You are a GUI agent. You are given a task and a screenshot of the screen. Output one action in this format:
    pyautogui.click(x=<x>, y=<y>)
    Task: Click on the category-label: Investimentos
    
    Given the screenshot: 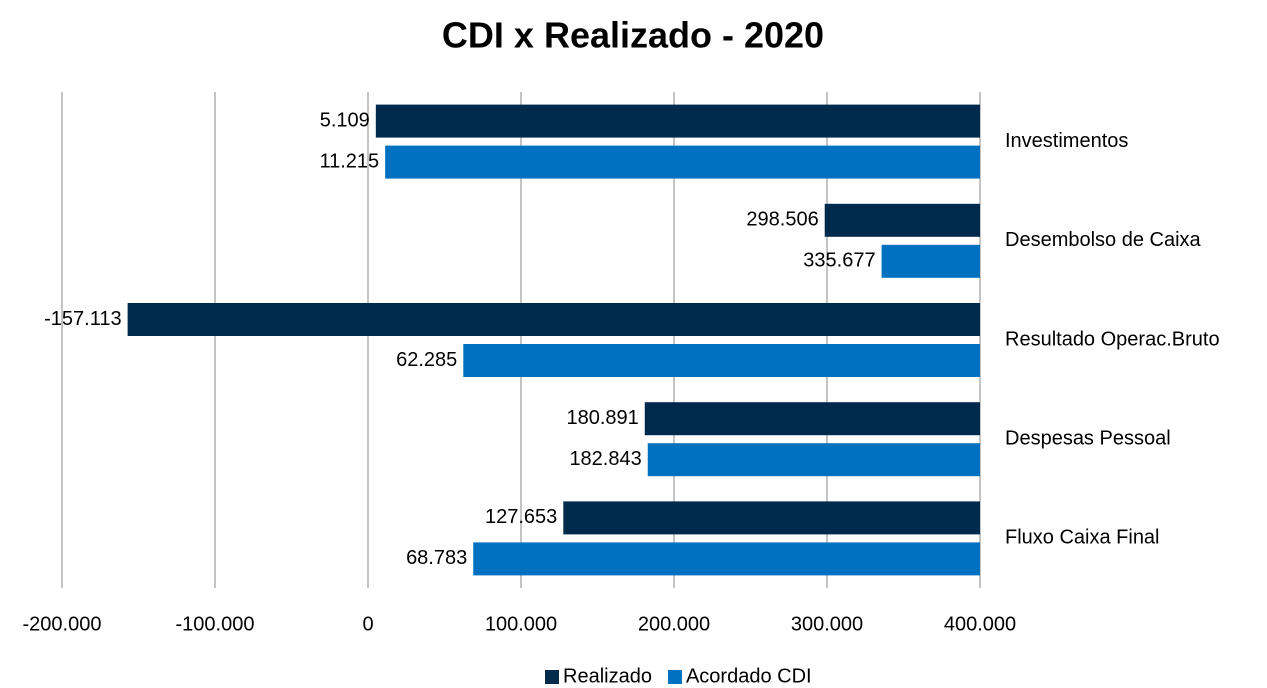 What is the action you would take?
    pyautogui.click(x=1066, y=141)
    